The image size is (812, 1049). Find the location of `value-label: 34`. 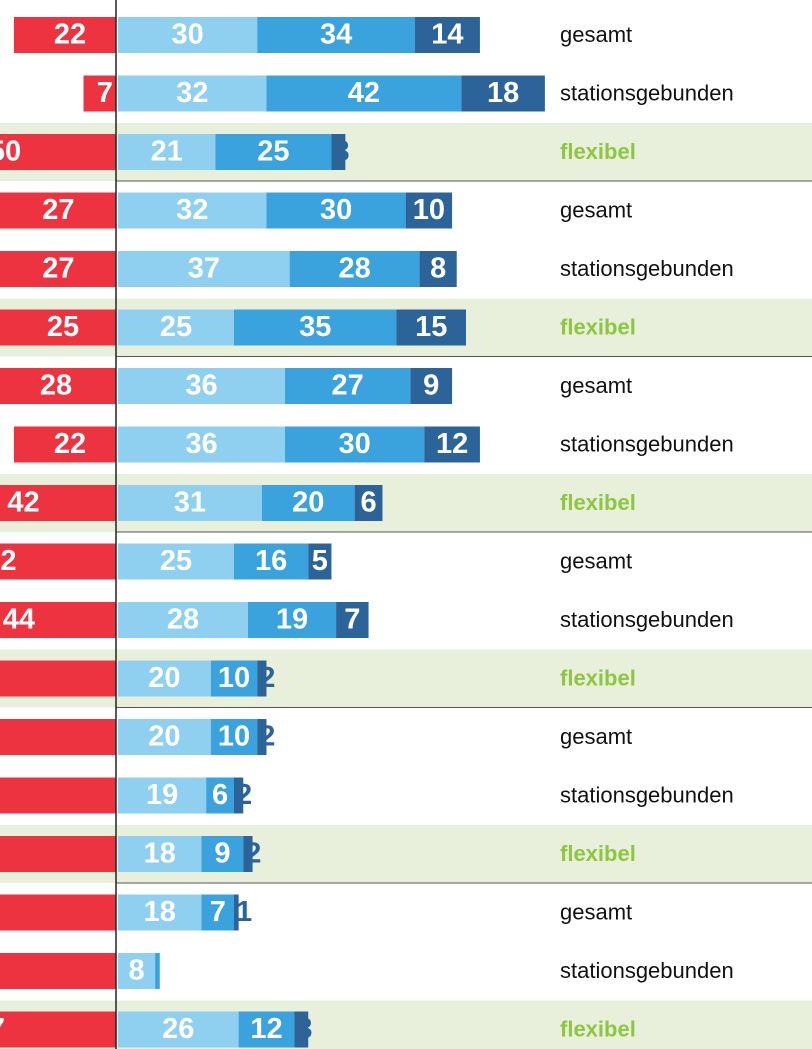

value-label: 34 is located at coordinates (336, 35).